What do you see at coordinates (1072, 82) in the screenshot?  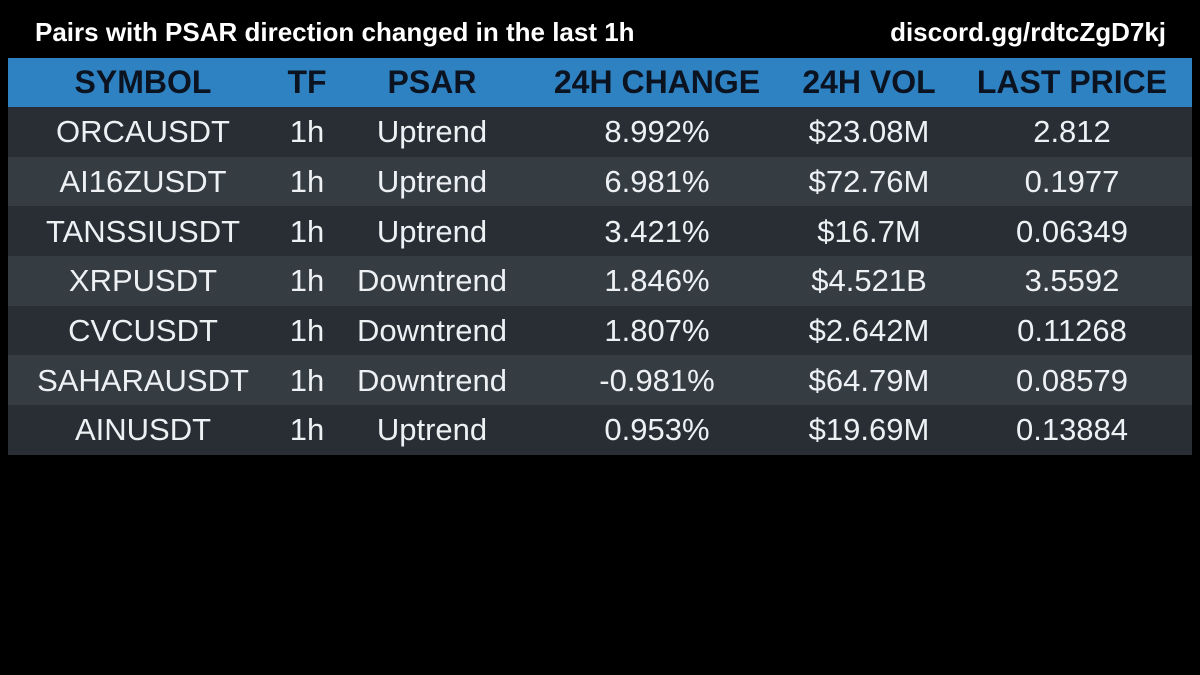 I see `column-header-last-price: LAST PRICE` at bounding box center [1072, 82].